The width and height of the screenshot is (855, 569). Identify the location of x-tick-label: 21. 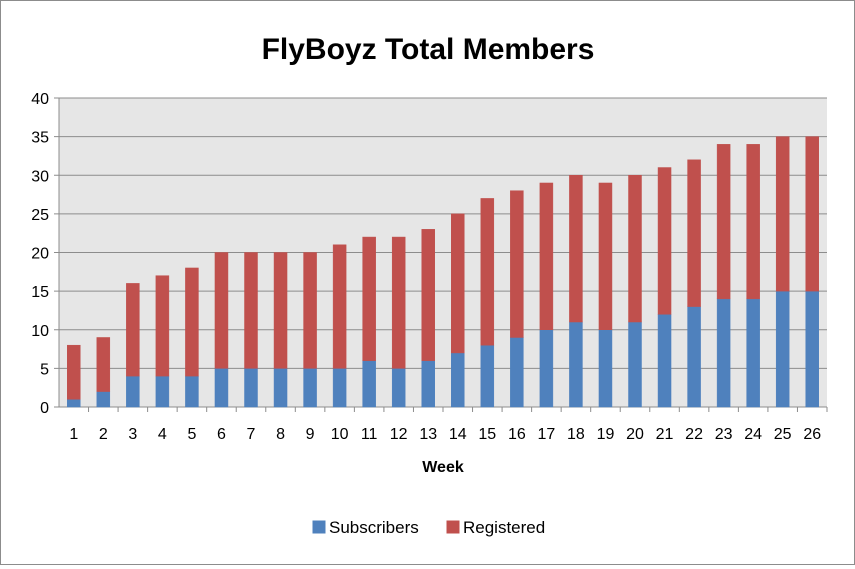
(665, 434).